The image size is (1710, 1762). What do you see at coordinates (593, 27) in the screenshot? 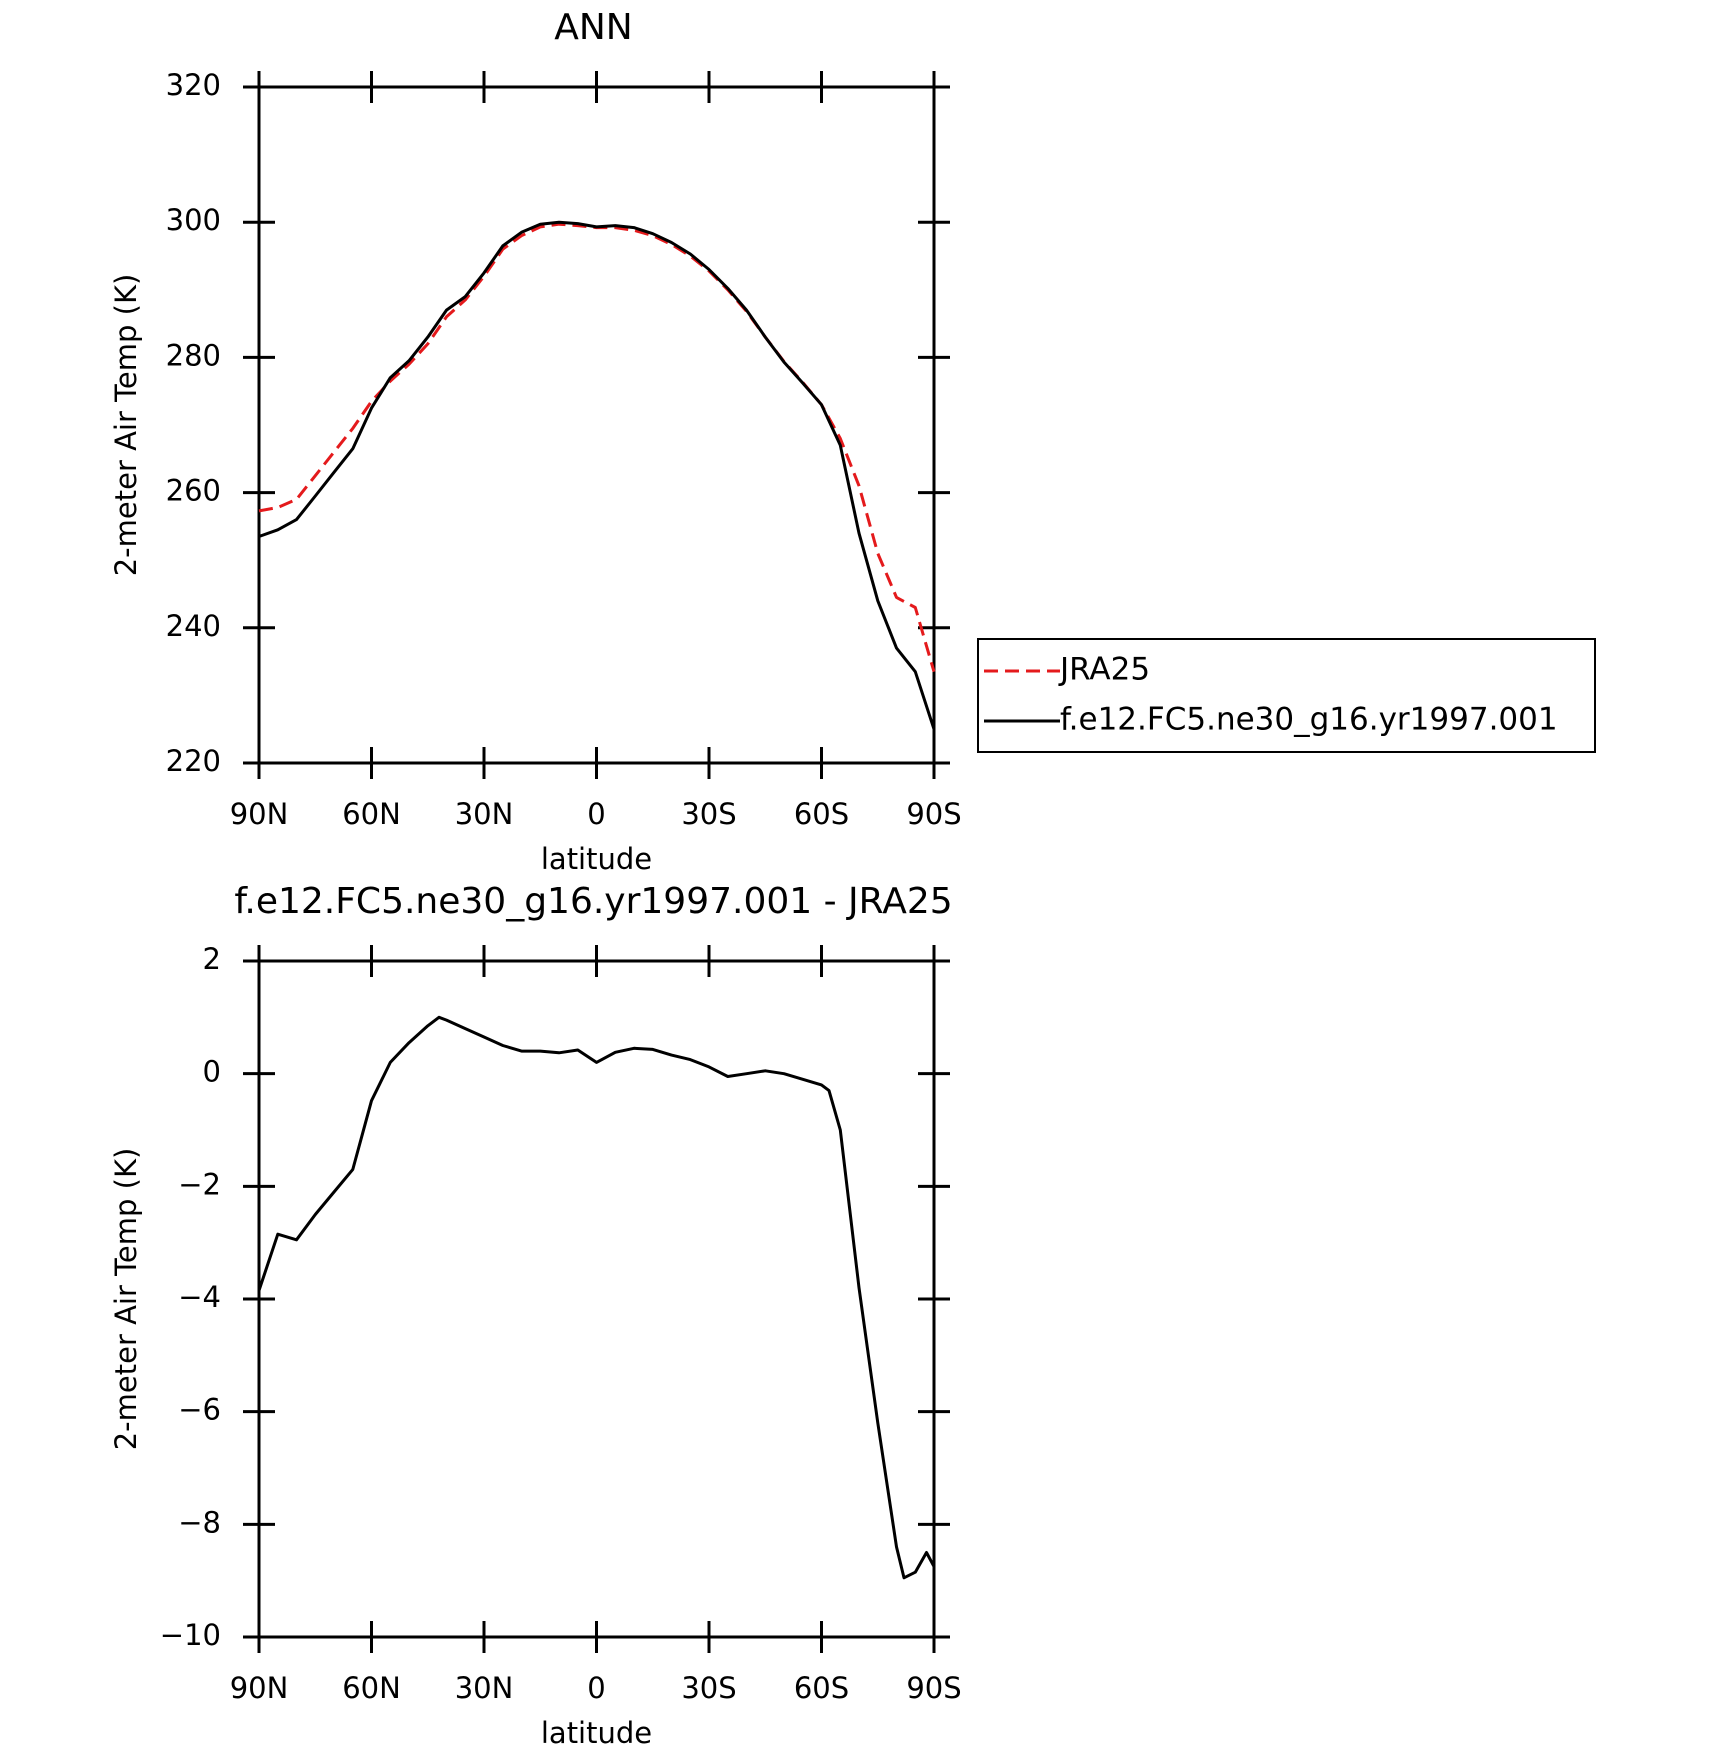
I see `chart-title: ANN` at bounding box center [593, 27].